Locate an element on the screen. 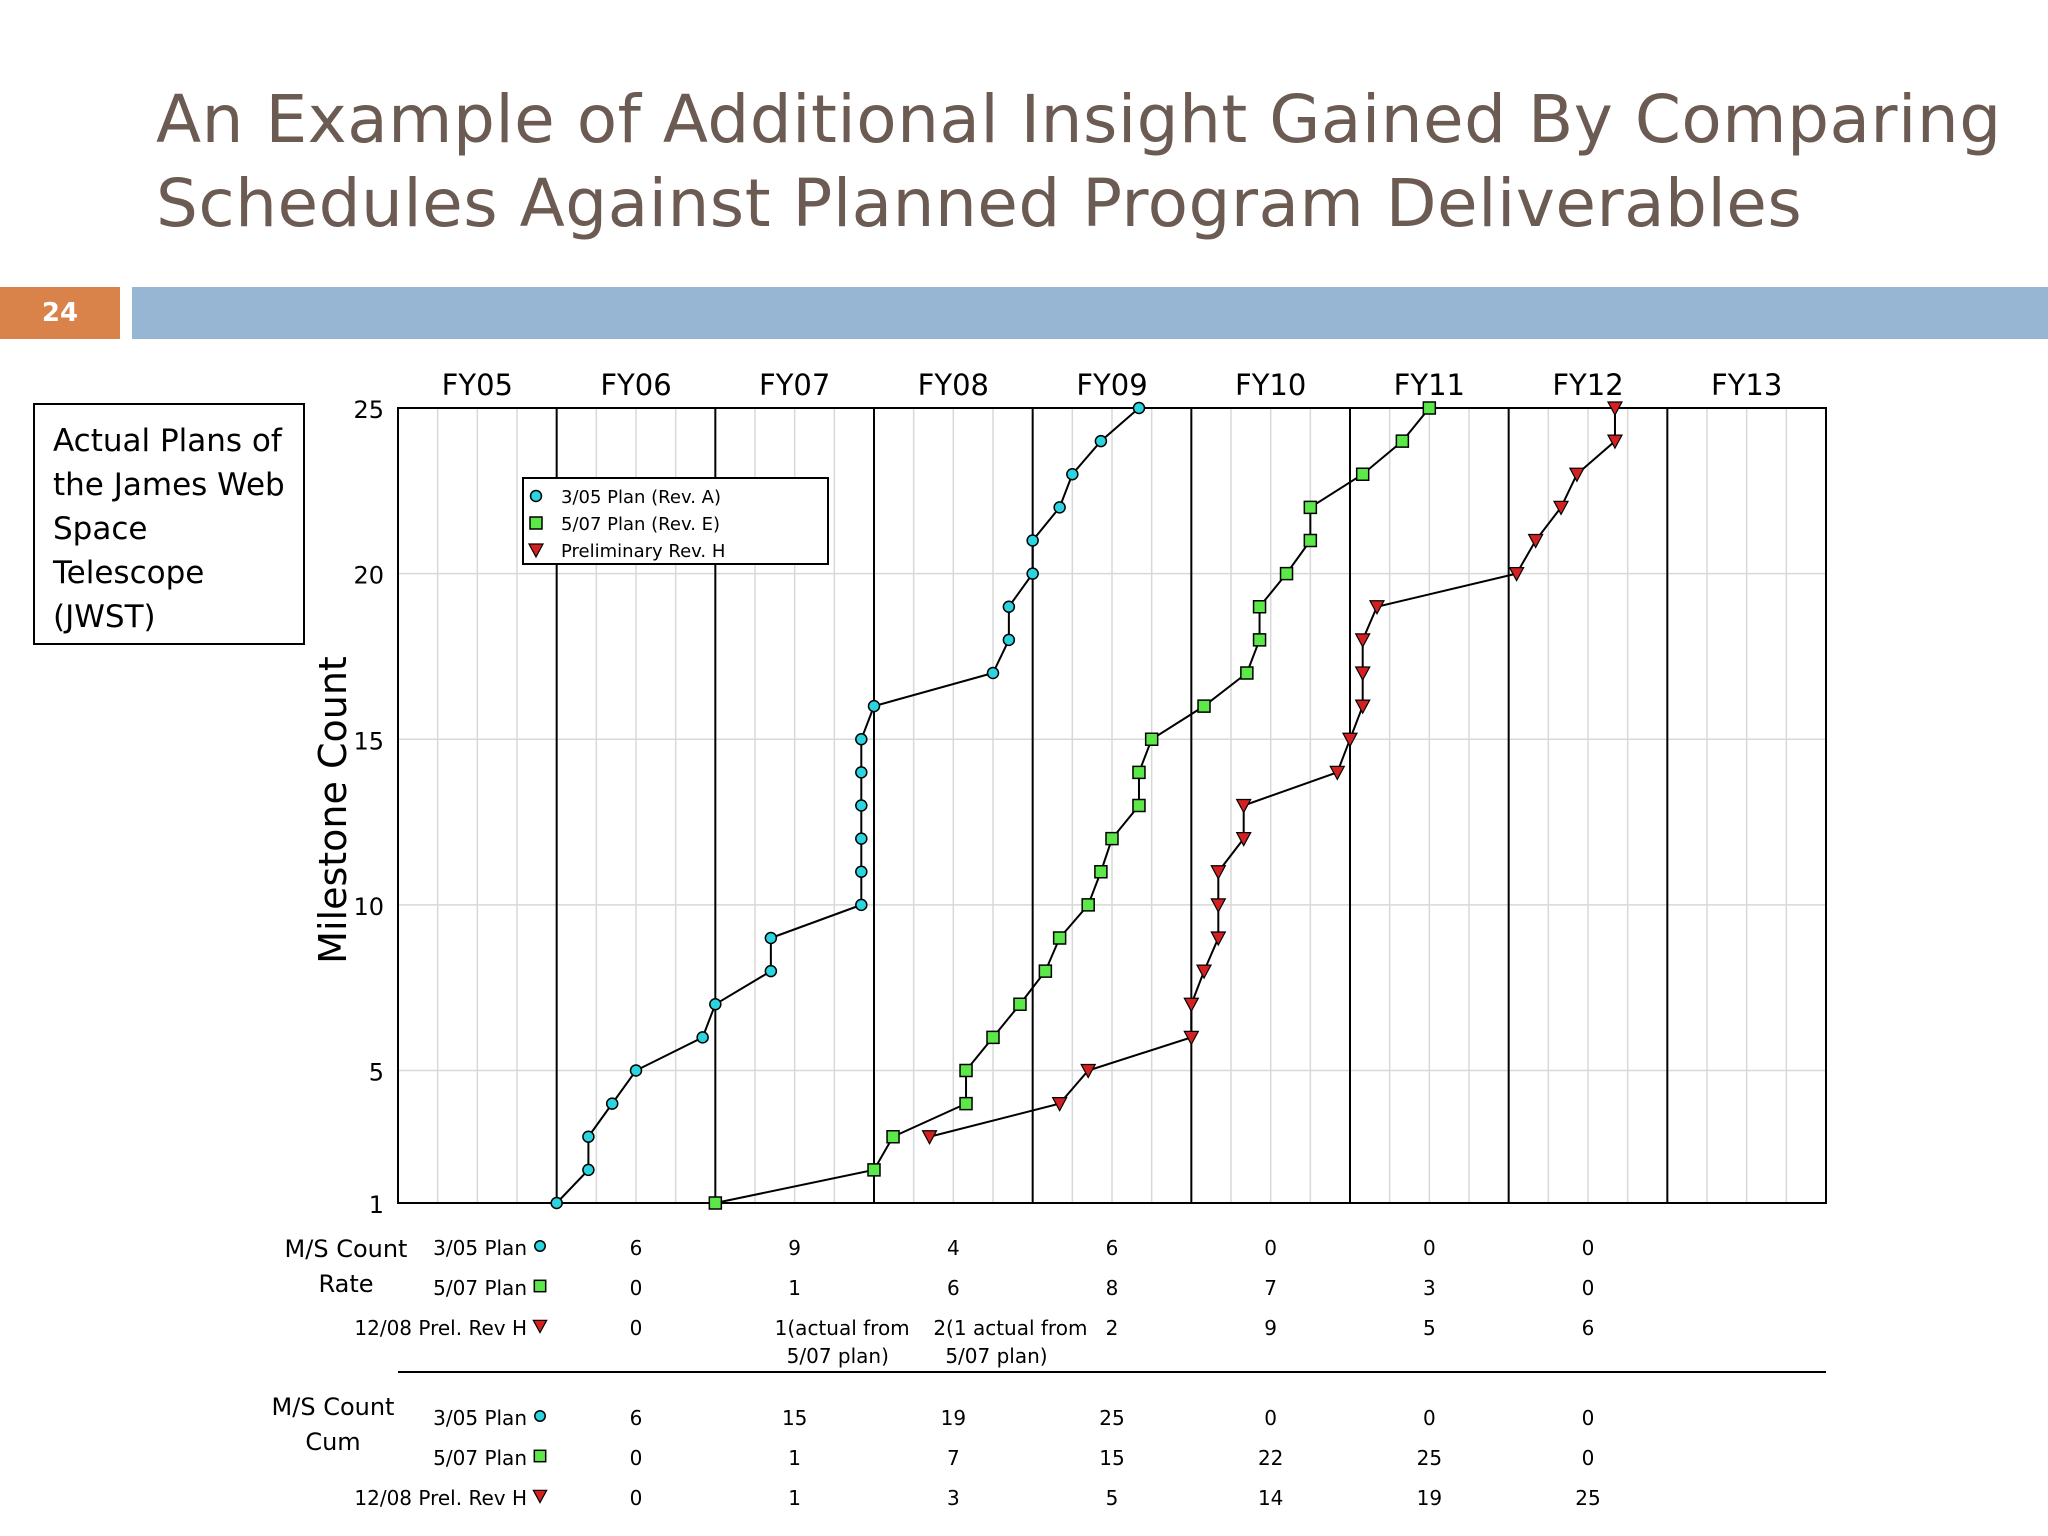 The image size is (2048, 1536). rate-cell: 2 is located at coordinates (1112, 1328).